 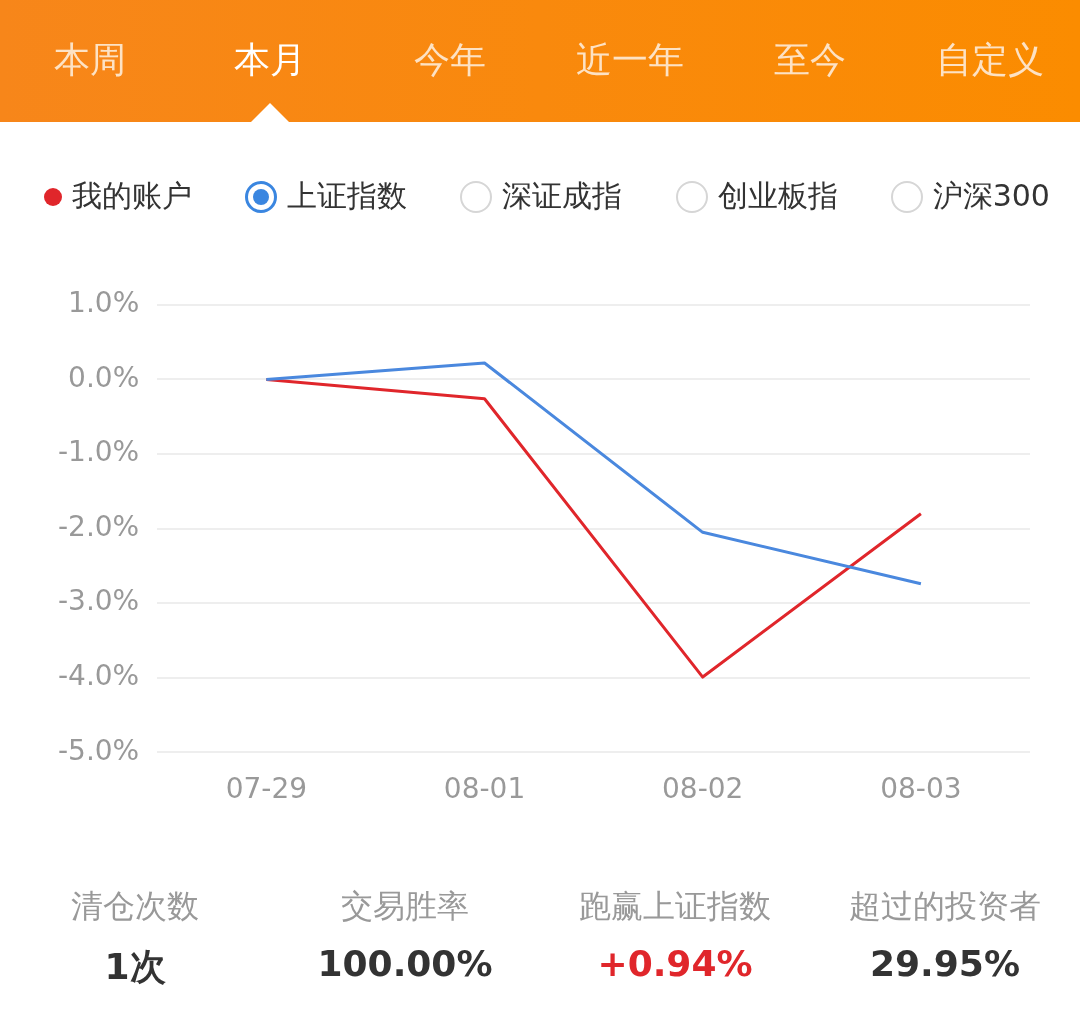 I want to click on text: 清仓次数, so click(x=135, y=906).